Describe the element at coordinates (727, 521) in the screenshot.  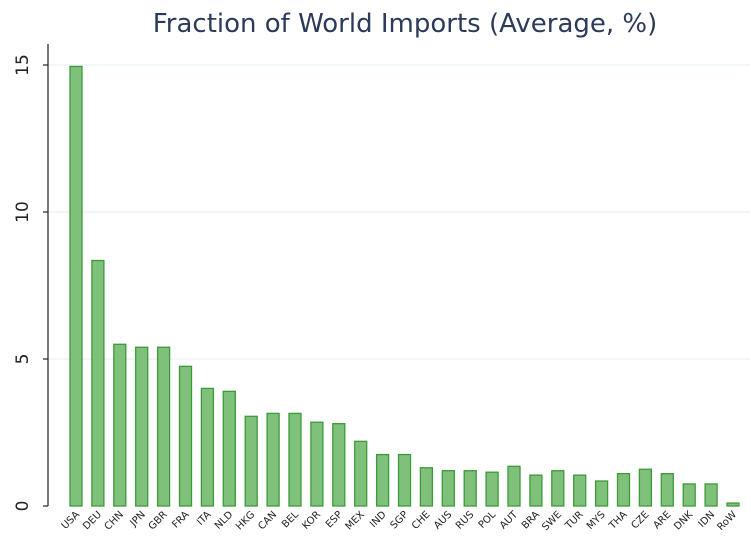
I see `x-tick-label: RoW` at that location.